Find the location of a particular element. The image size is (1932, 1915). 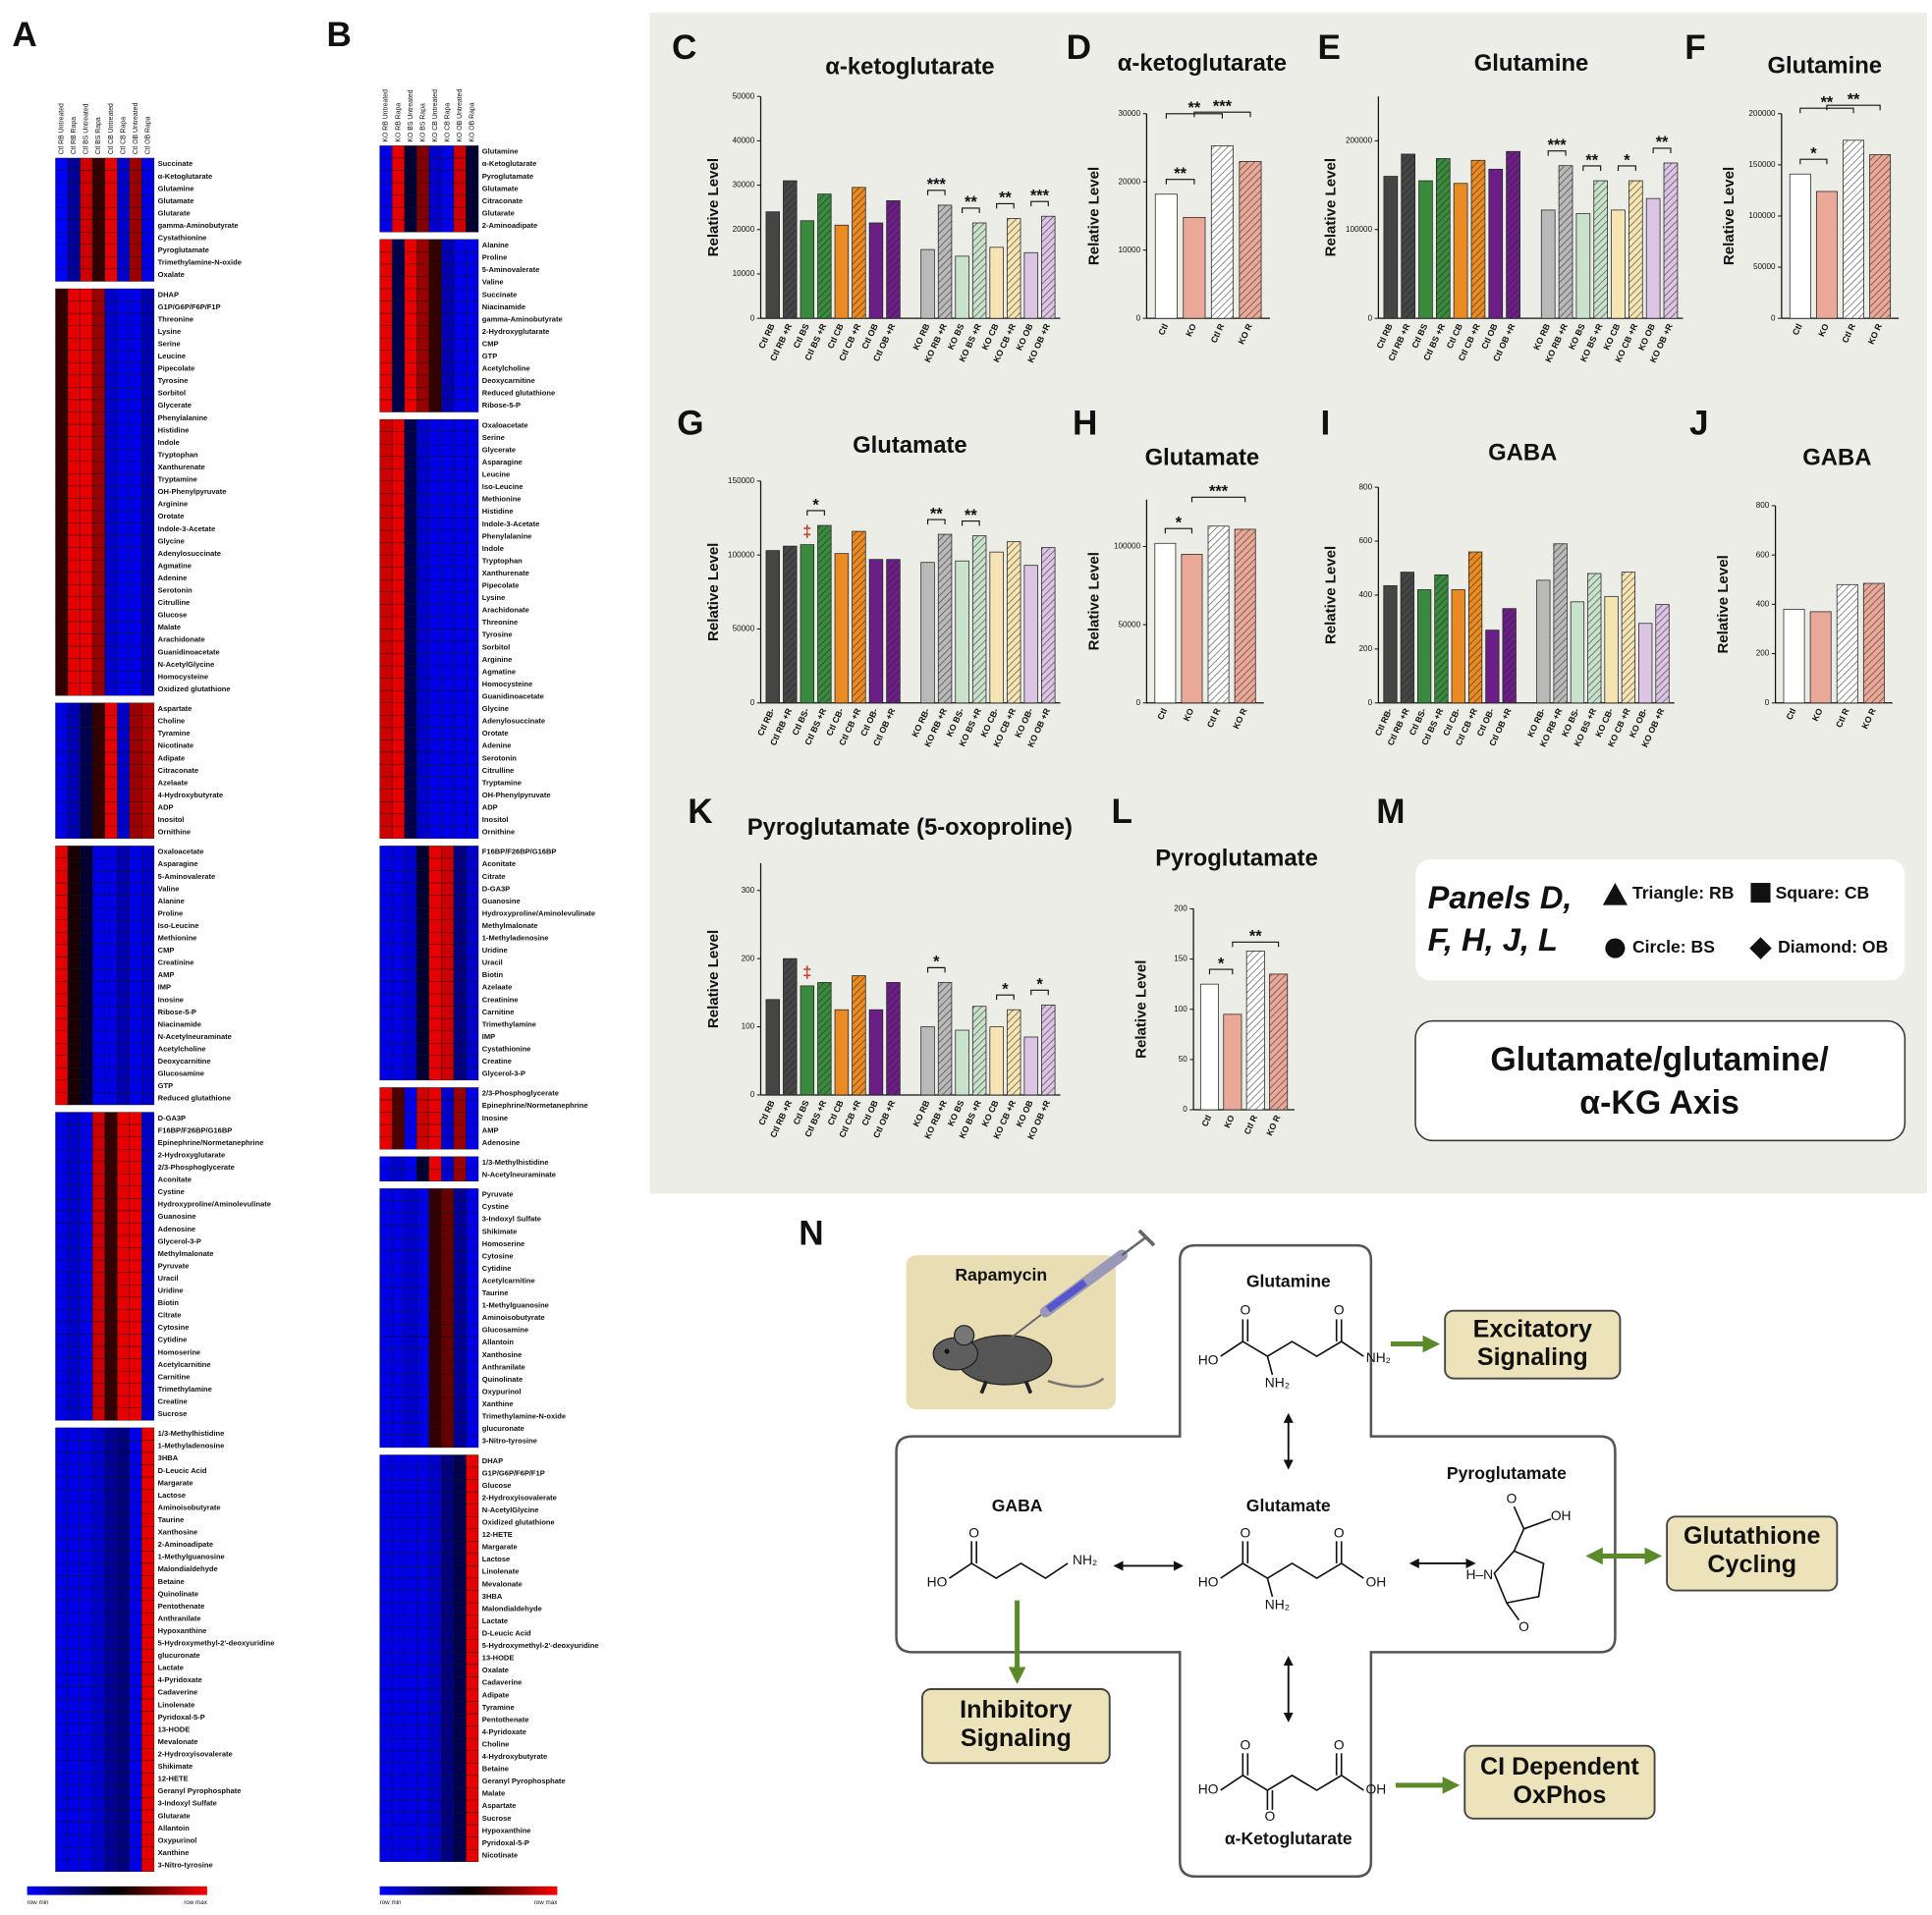

molecule-name: Glutamine is located at coordinates (1288, 1280).